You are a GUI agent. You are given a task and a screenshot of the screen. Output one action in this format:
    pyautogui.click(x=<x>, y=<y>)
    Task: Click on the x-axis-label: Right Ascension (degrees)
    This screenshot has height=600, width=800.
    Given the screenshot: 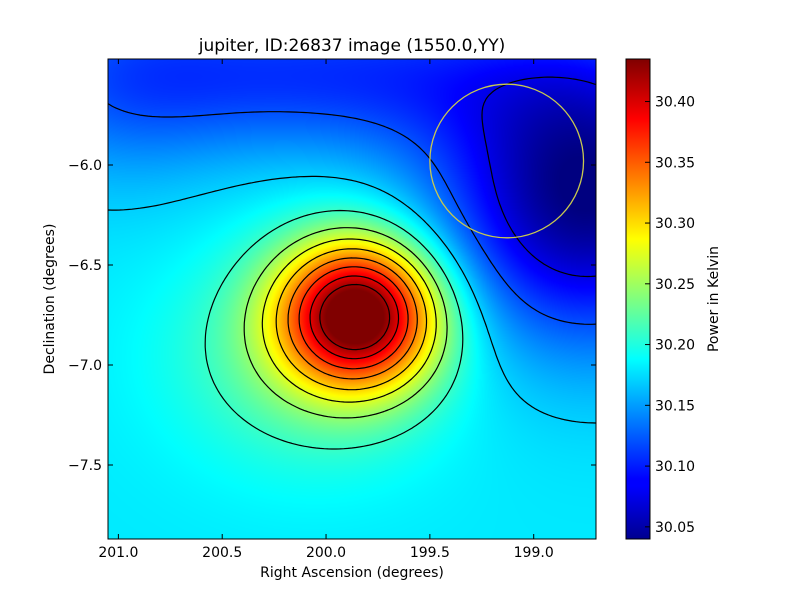 What is the action you would take?
    pyautogui.click(x=352, y=573)
    